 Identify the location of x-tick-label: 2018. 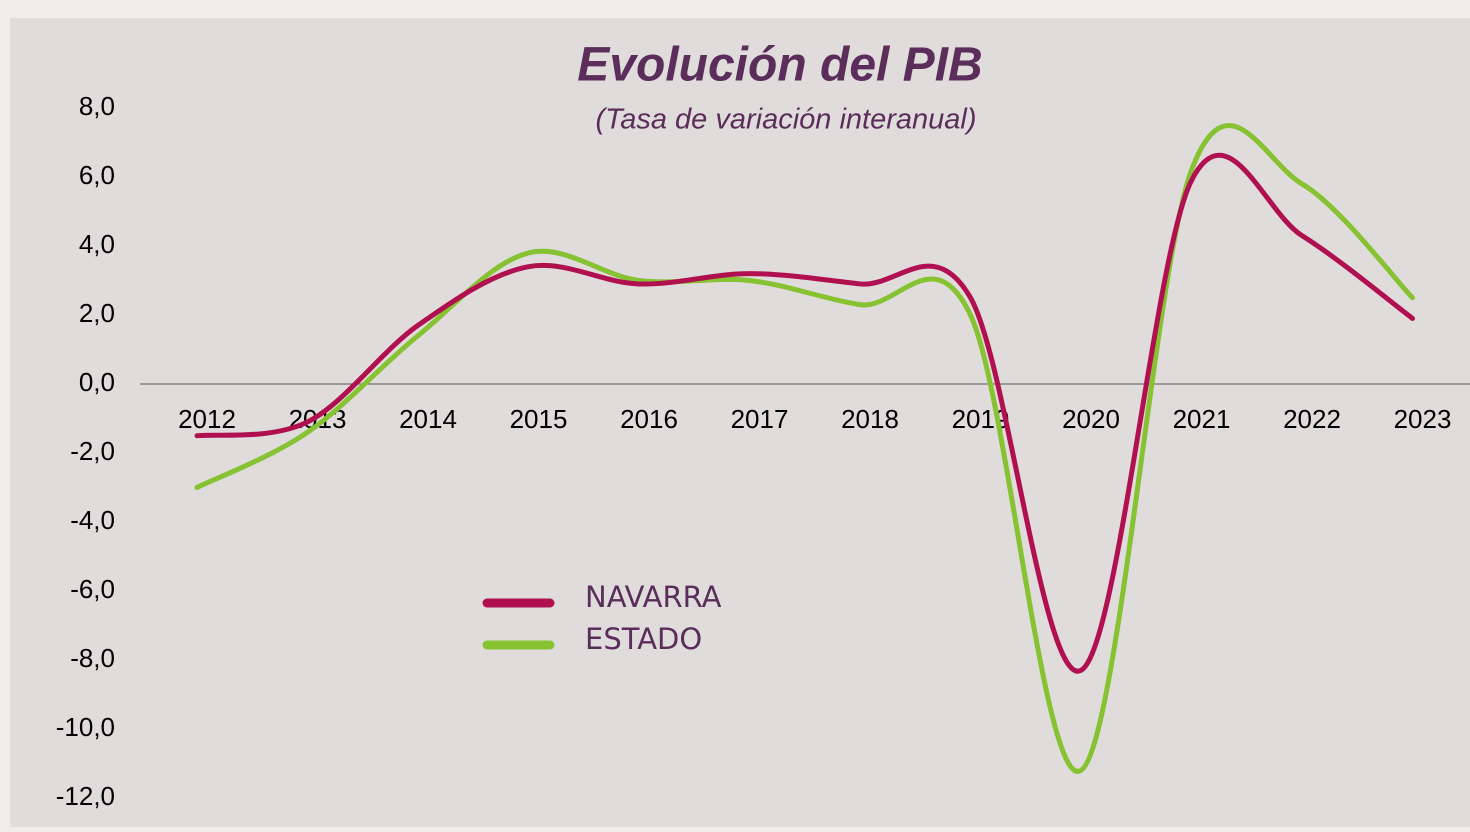
(870, 419).